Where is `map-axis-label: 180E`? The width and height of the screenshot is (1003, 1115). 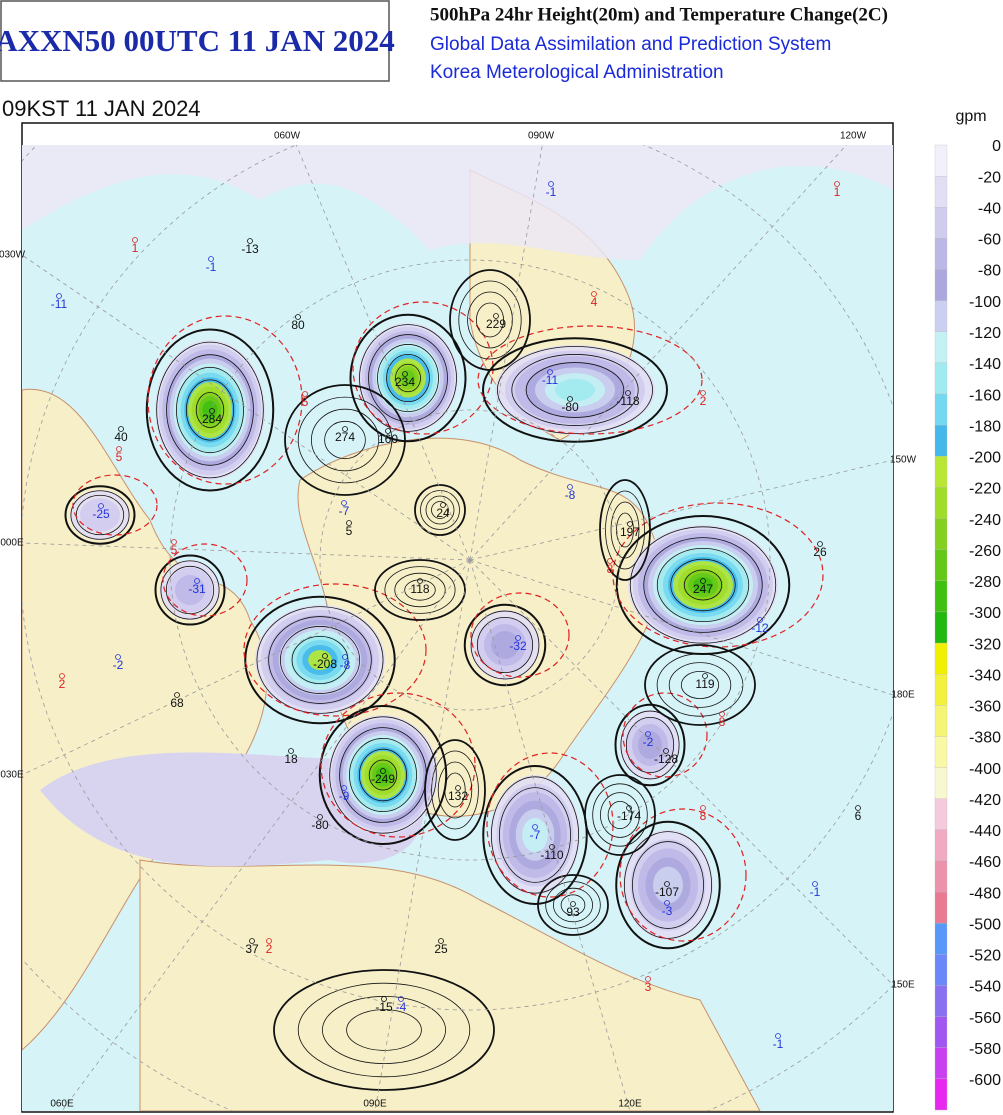 map-axis-label: 180E is located at coordinates (903, 695).